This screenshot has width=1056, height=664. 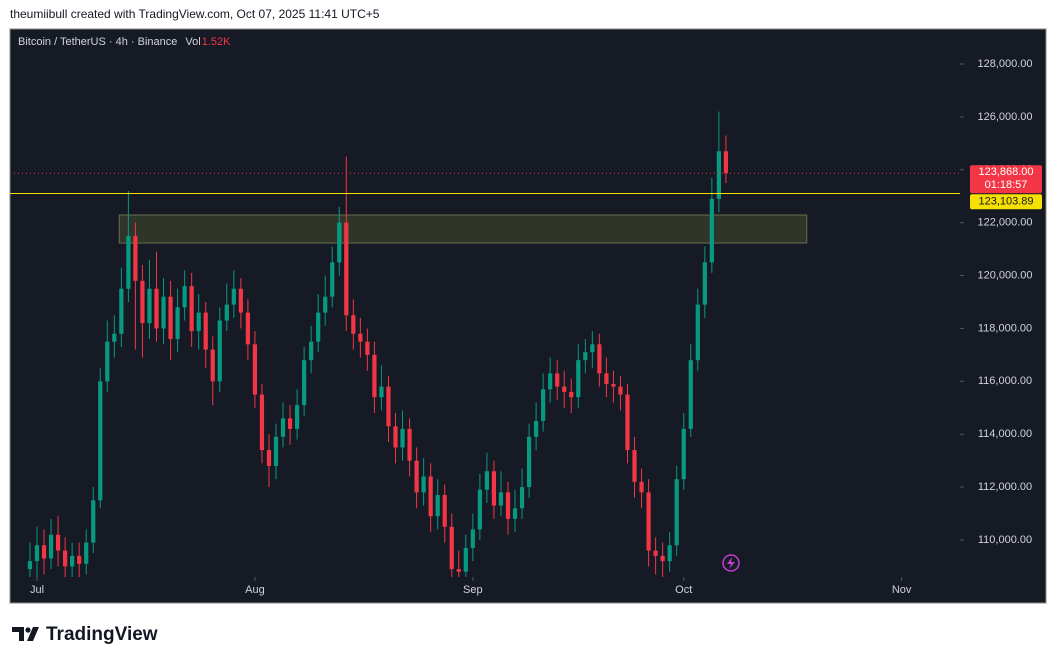 I want to click on y-tick-label: 122,000.00, so click(x=1004, y=223).